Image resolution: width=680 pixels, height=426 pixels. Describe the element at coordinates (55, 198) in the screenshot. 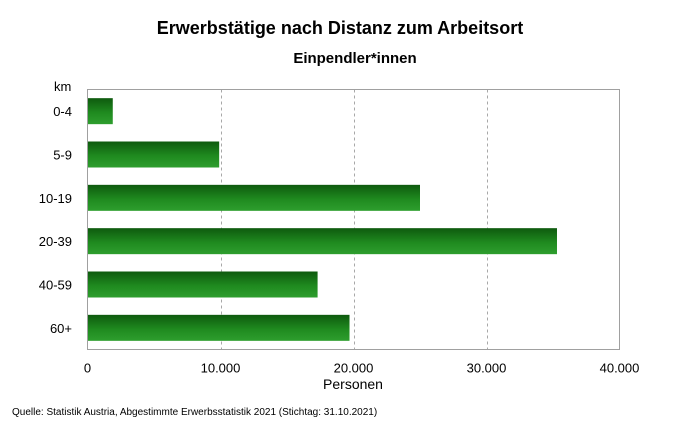

I see `category-label-10-19: 10-19` at that location.